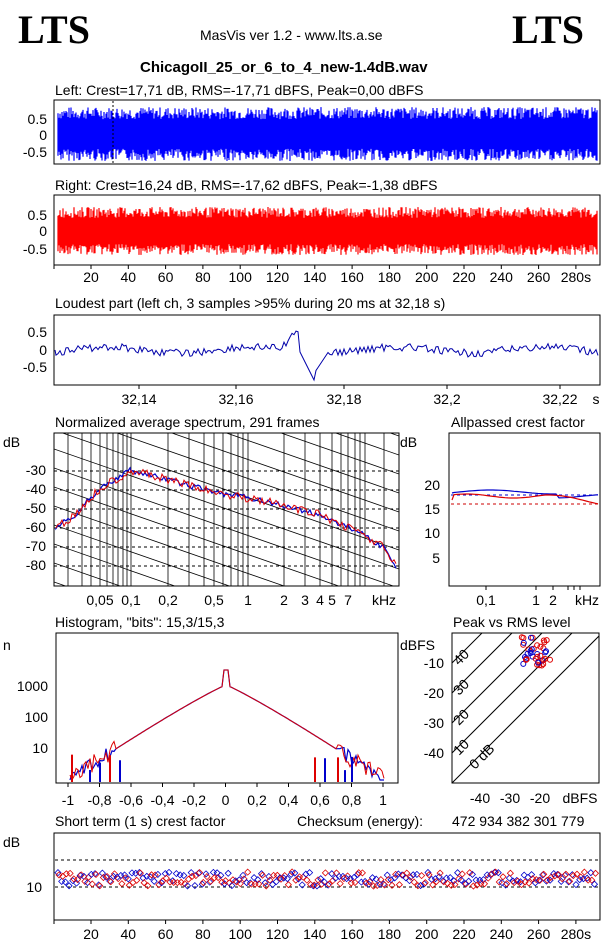 The width and height of the screenshot is (606, 946). What do you see at coordinates (129, 277) in the screenshot?
I see `x-tick-label: 40` at bounding box center [129, 277].